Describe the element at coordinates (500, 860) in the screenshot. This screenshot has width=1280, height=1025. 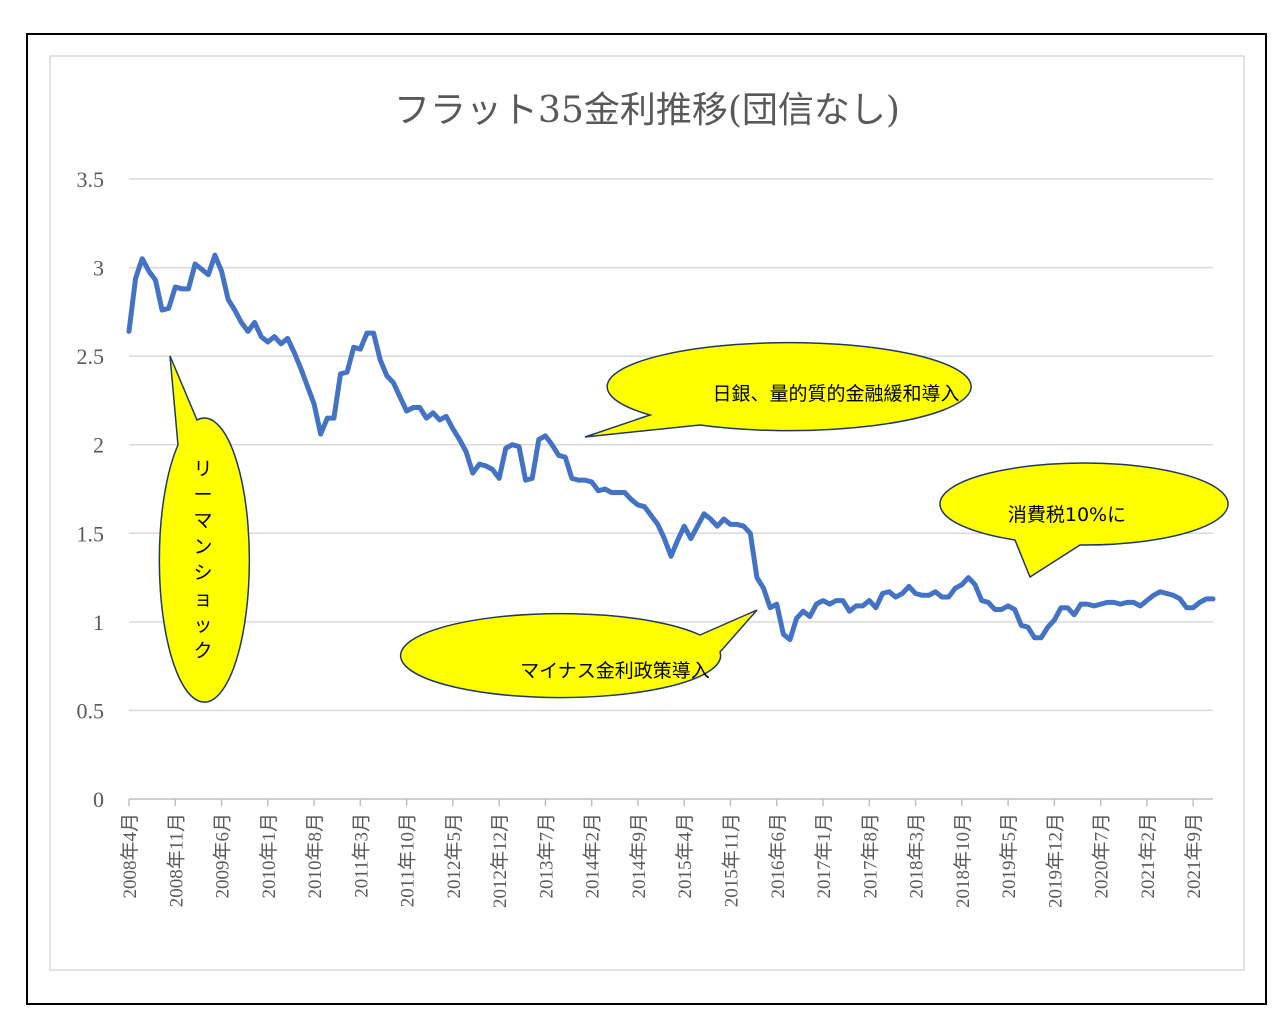
I see `x-tick-label: 2012年12月` at that location.